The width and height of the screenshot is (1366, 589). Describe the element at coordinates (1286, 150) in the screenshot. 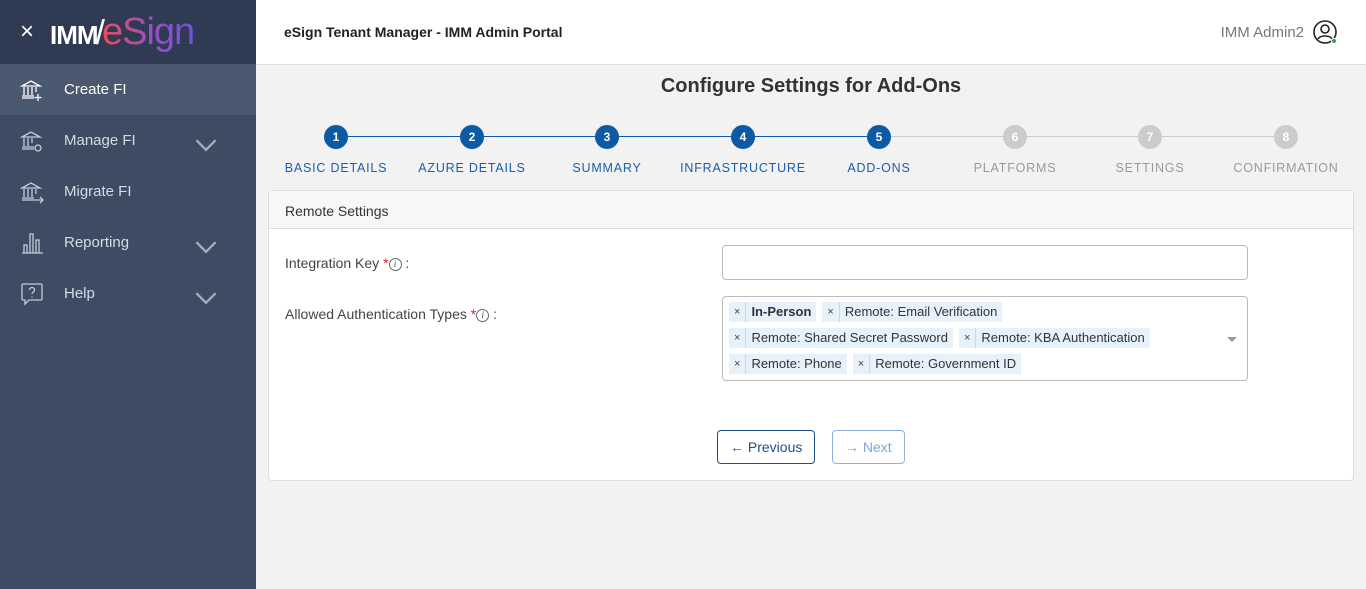

I see `step-8: 8 CONFIRMATION` at that location.